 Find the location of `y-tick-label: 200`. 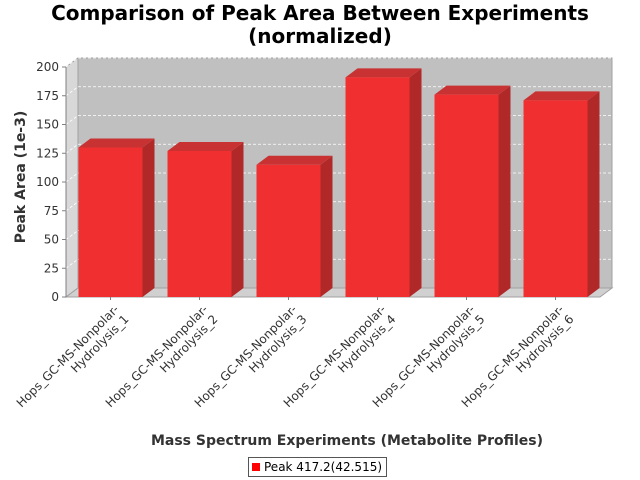

y-tick-label: 200 is located at coordinates (47, 67).